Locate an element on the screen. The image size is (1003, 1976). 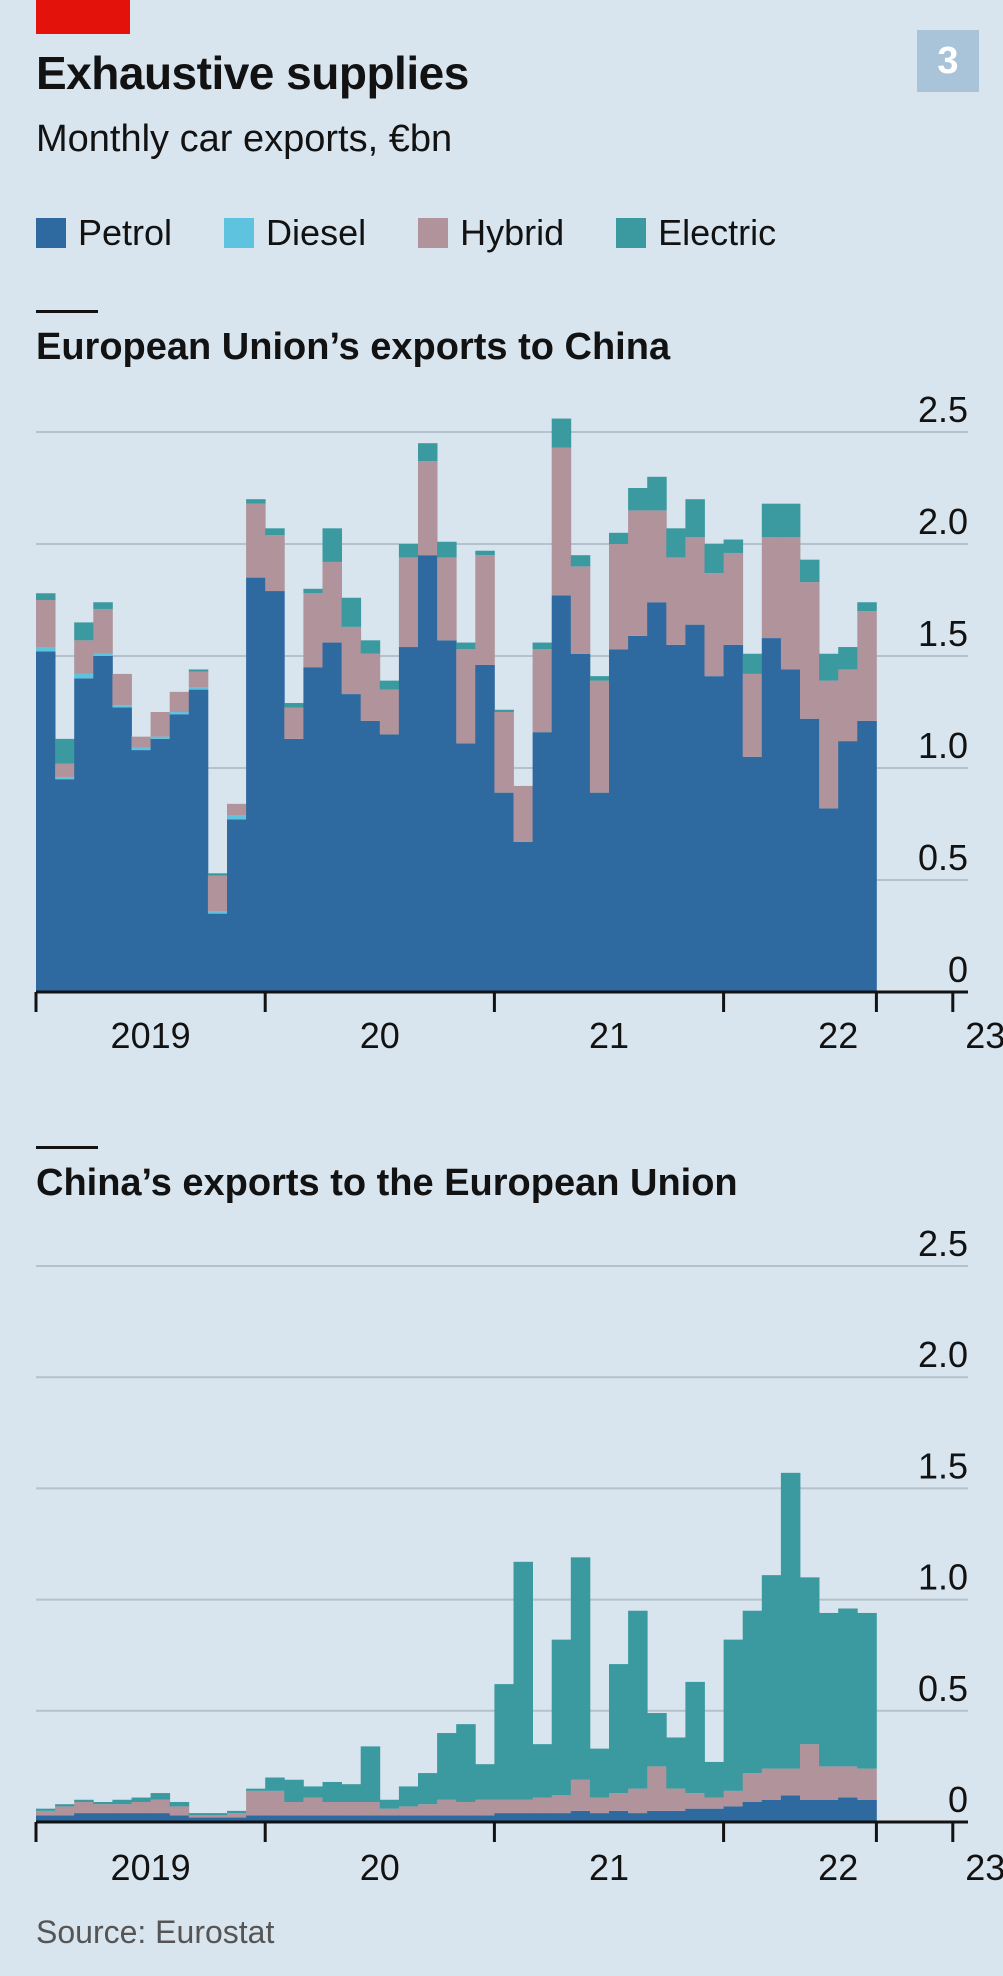
x-tick-label: 21 is located at coordinates (609, 1035).